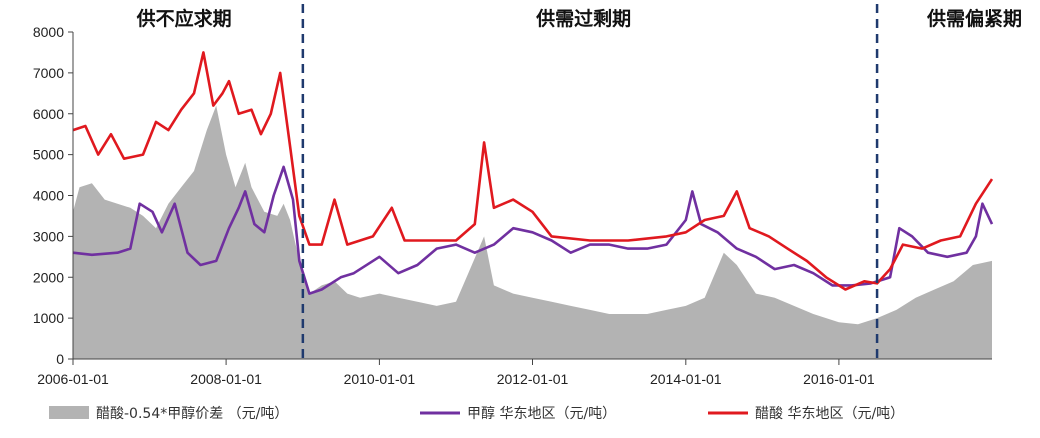 The image size is (1040, 438). Describe the element at coordinates (583, 18) in the screenshot. I see `phase-label: 供需过剩期` at that location.